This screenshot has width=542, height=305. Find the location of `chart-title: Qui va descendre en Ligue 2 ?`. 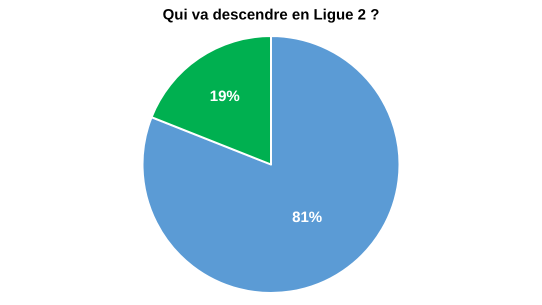

chart-title: Qui va descendre en Ligue 2 ? is located at coordinates (271, 15).